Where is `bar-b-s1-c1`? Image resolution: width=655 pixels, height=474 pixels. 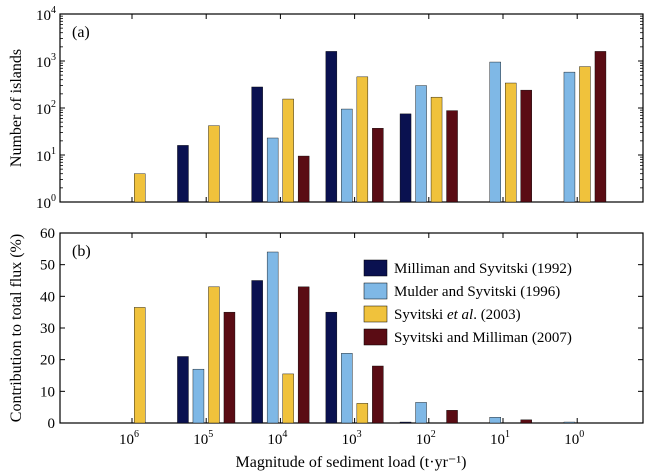
bar-b-s1-c1 is located at coordinates (198, 396).